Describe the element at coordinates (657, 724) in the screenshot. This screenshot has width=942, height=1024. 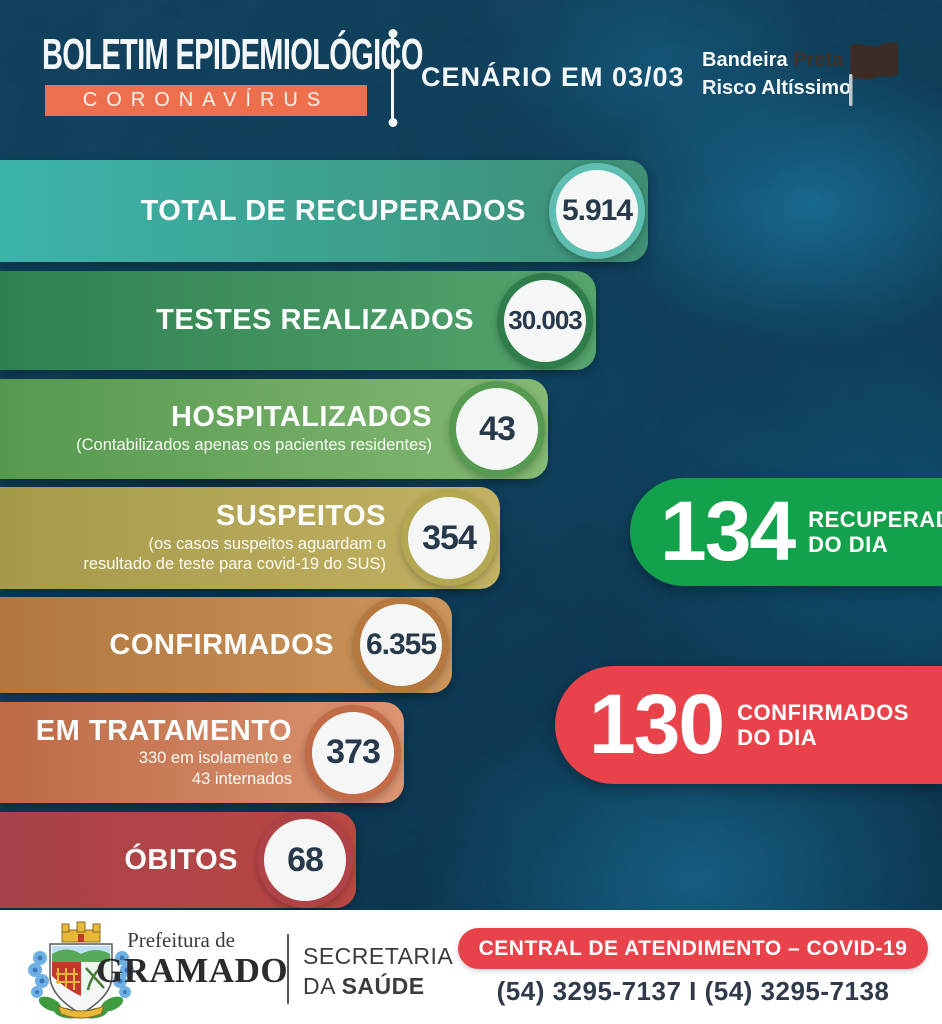
I see `daily-confirmed-value: 130` at that location.